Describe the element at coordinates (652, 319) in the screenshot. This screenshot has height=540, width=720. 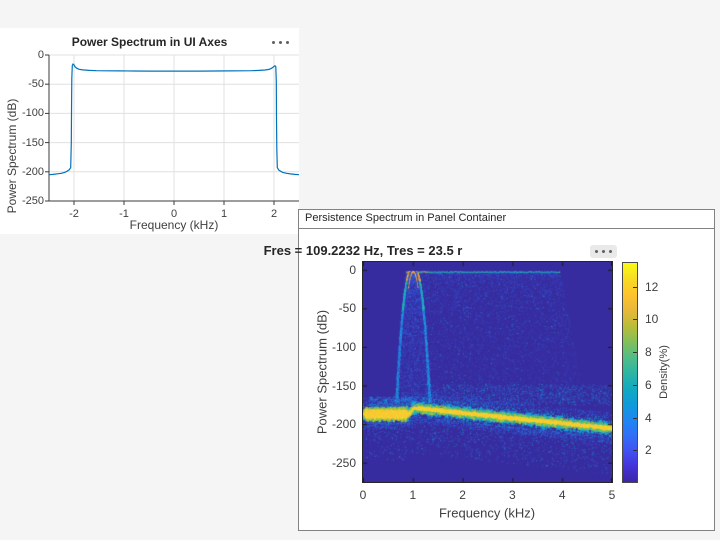
I see `colorbar-tick-label: 10` at that location.